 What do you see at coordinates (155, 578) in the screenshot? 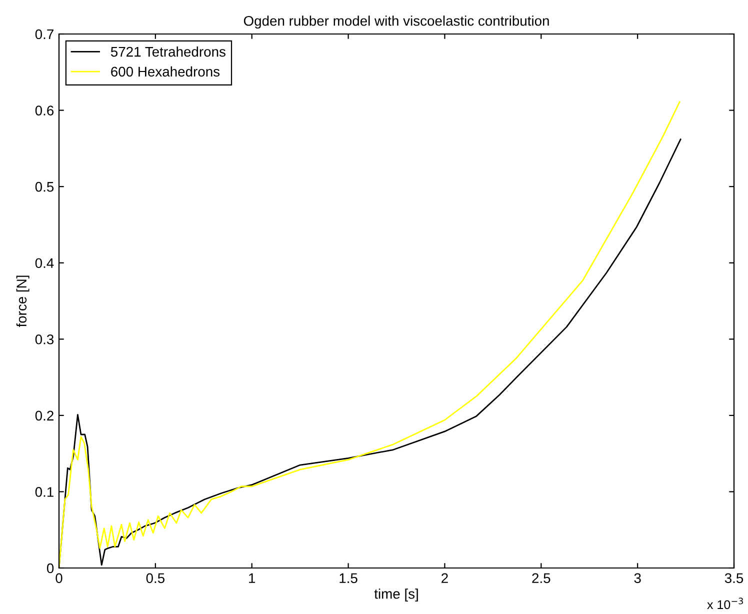
I see `x-tick-label: 0.5` at bounding box center [155, 578].